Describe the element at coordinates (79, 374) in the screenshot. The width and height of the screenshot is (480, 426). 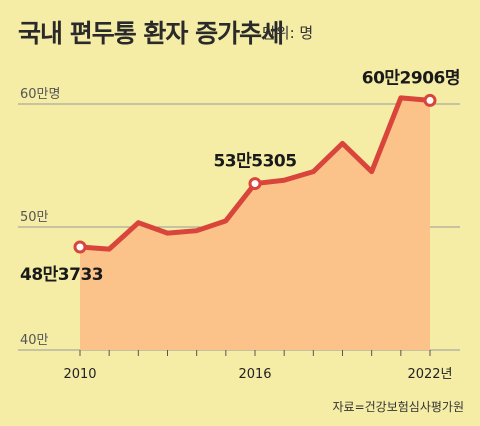
I see `x-tick-label: 2010` at that location.